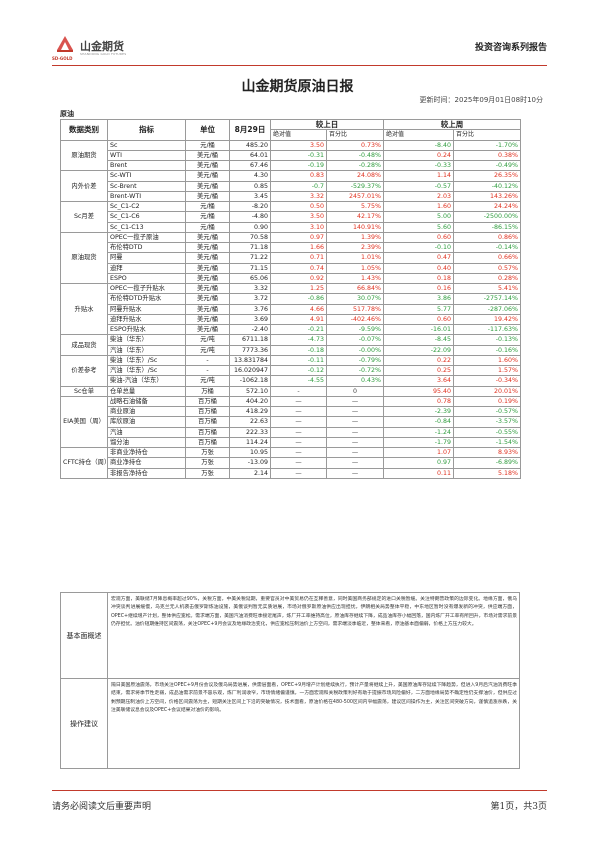  What do you see at coordinates (146, 130) in the screenshot?
I see `header-indicator: 指标` at bounding box center [146, 130].